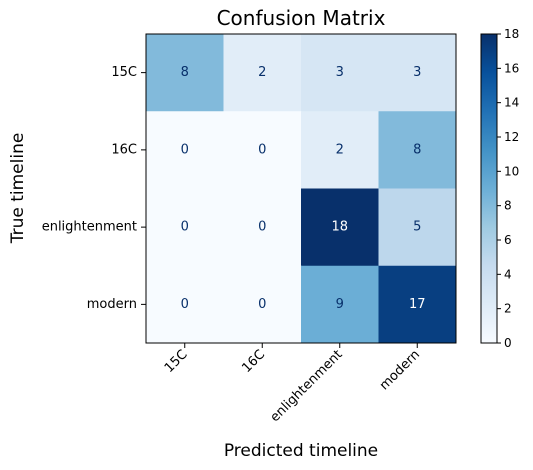 This screenshot has height=470, width=533. I want to click on colorbar-tick-label: 10, so click(511, 171).